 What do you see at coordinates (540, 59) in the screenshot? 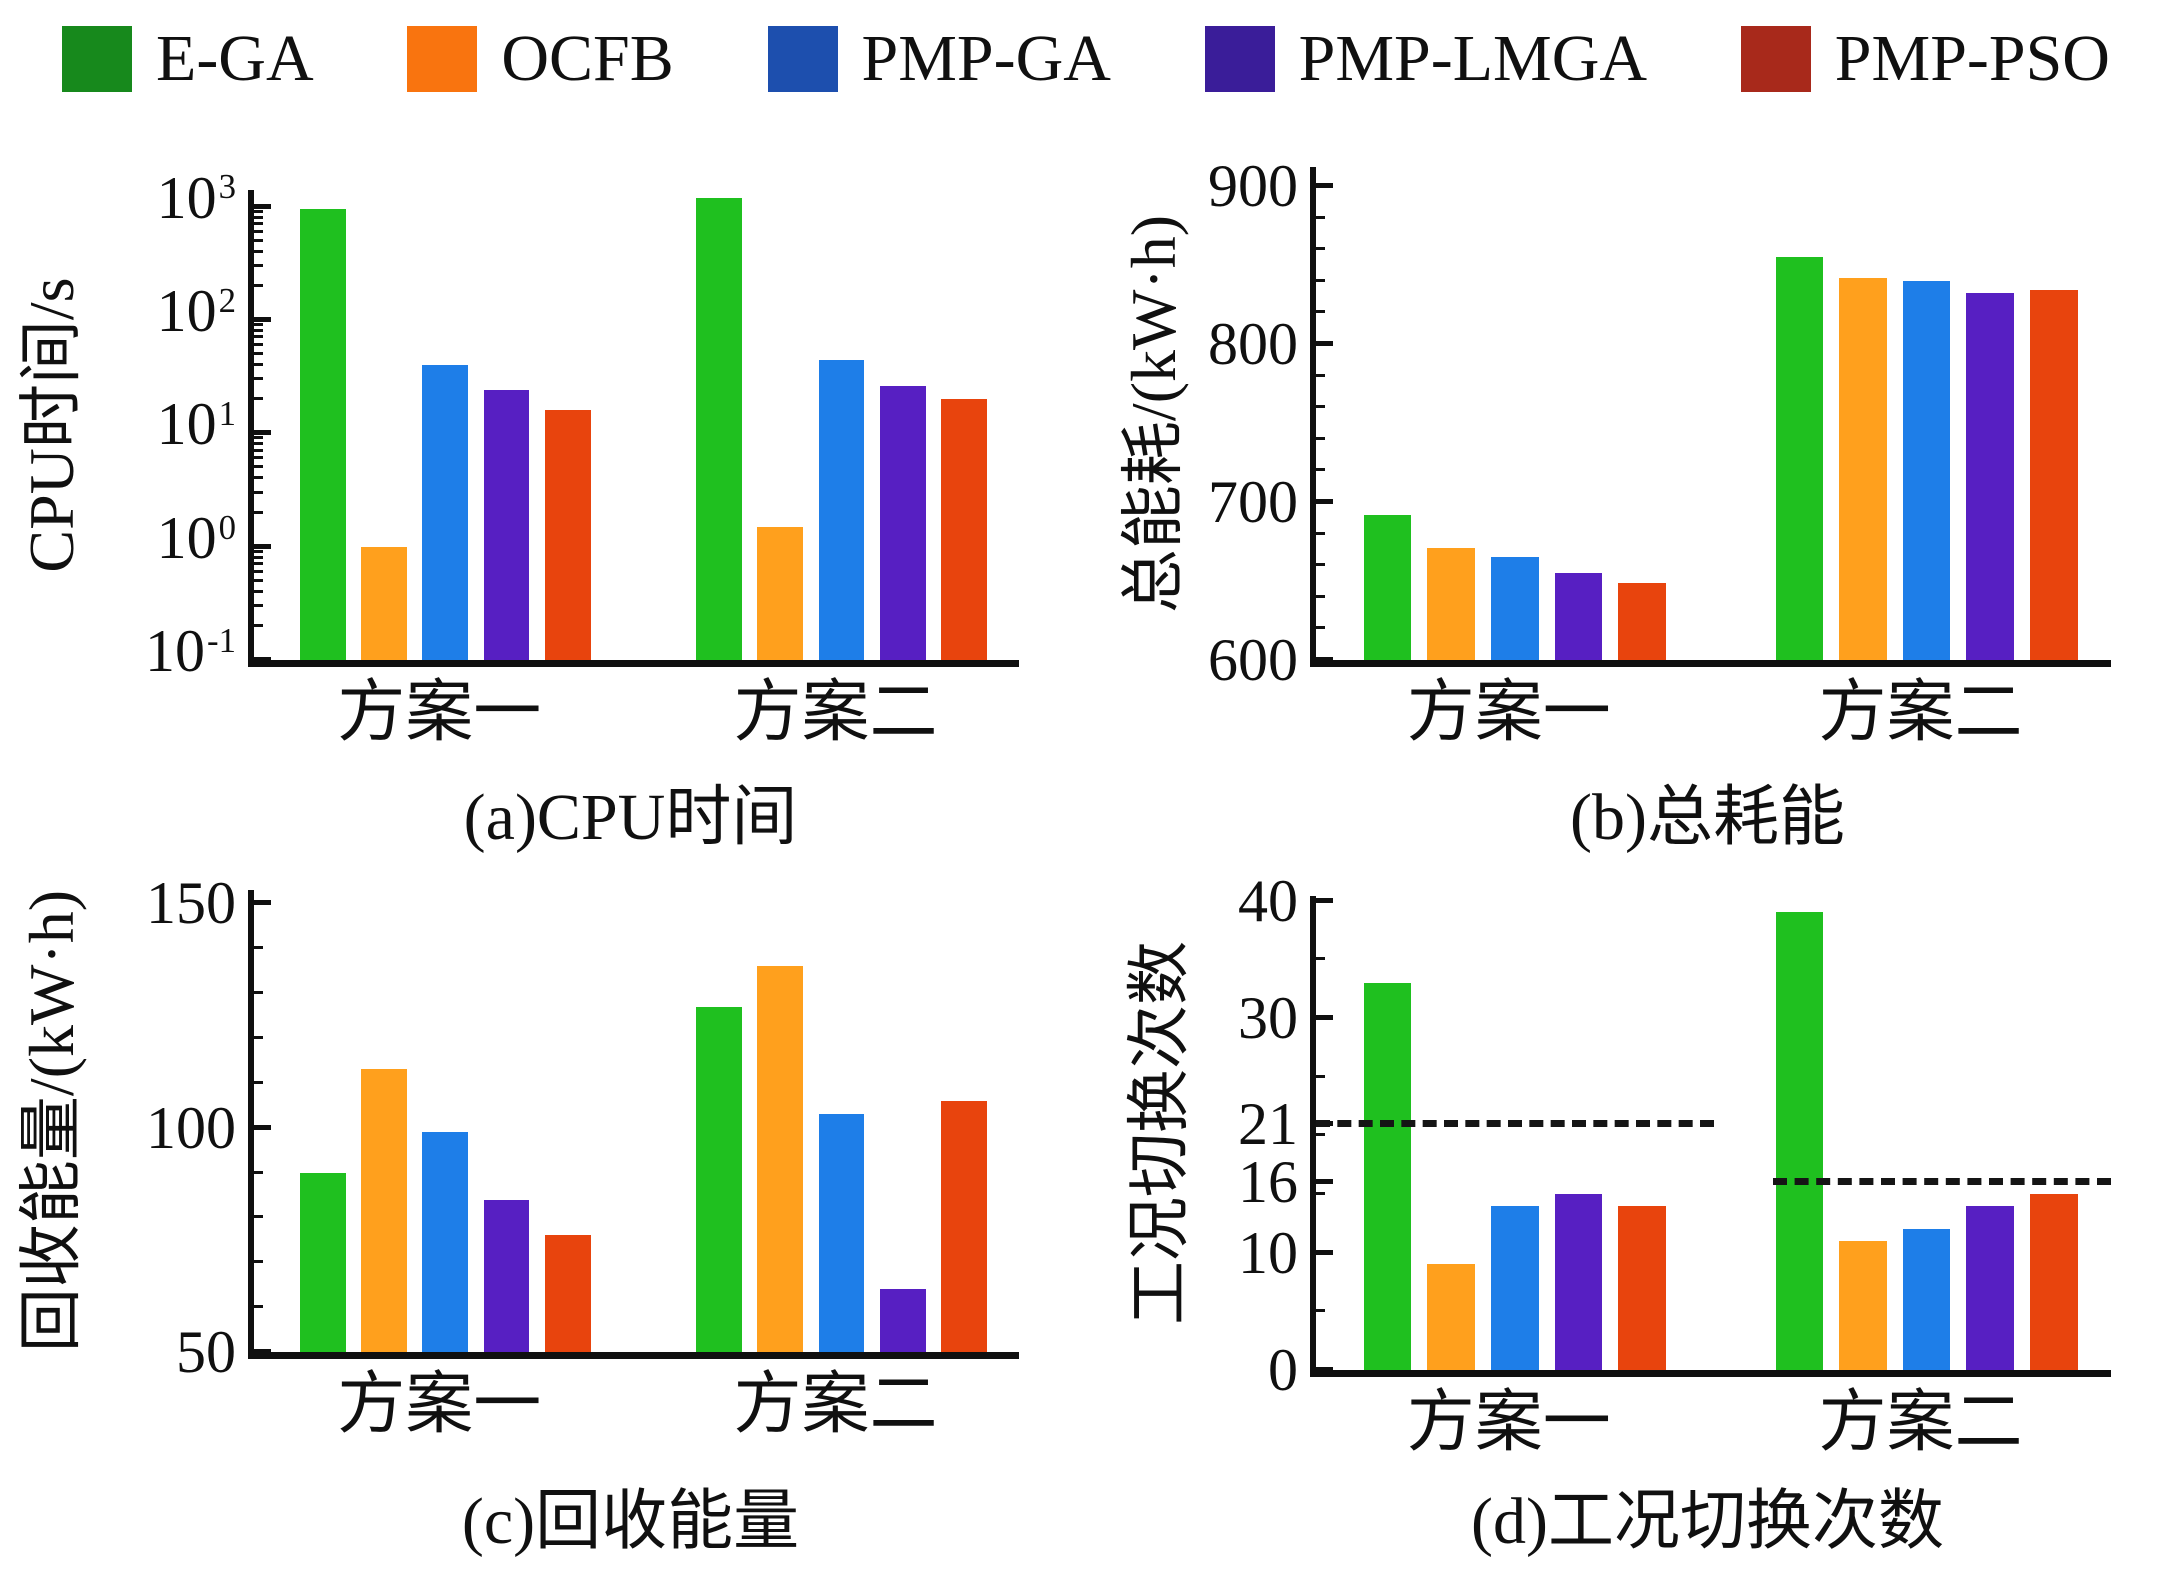
I see `legend-item-ocfb: OCFB` at bounding box center [540, 59].